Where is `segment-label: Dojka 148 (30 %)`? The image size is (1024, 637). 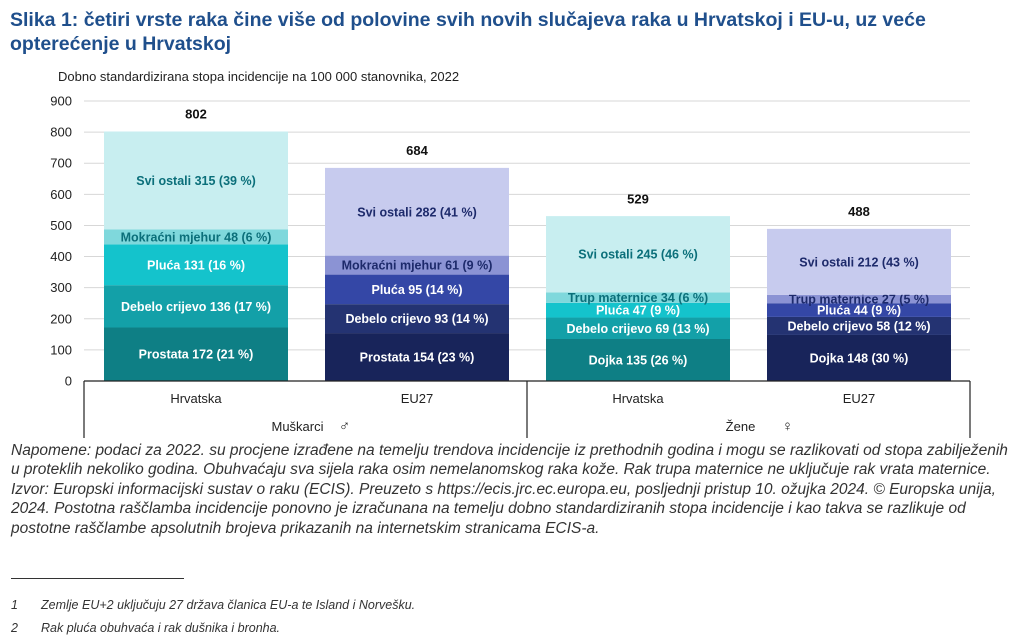
segment-label: Dojka 148 (30 %) is located at coordinates (859, 358).